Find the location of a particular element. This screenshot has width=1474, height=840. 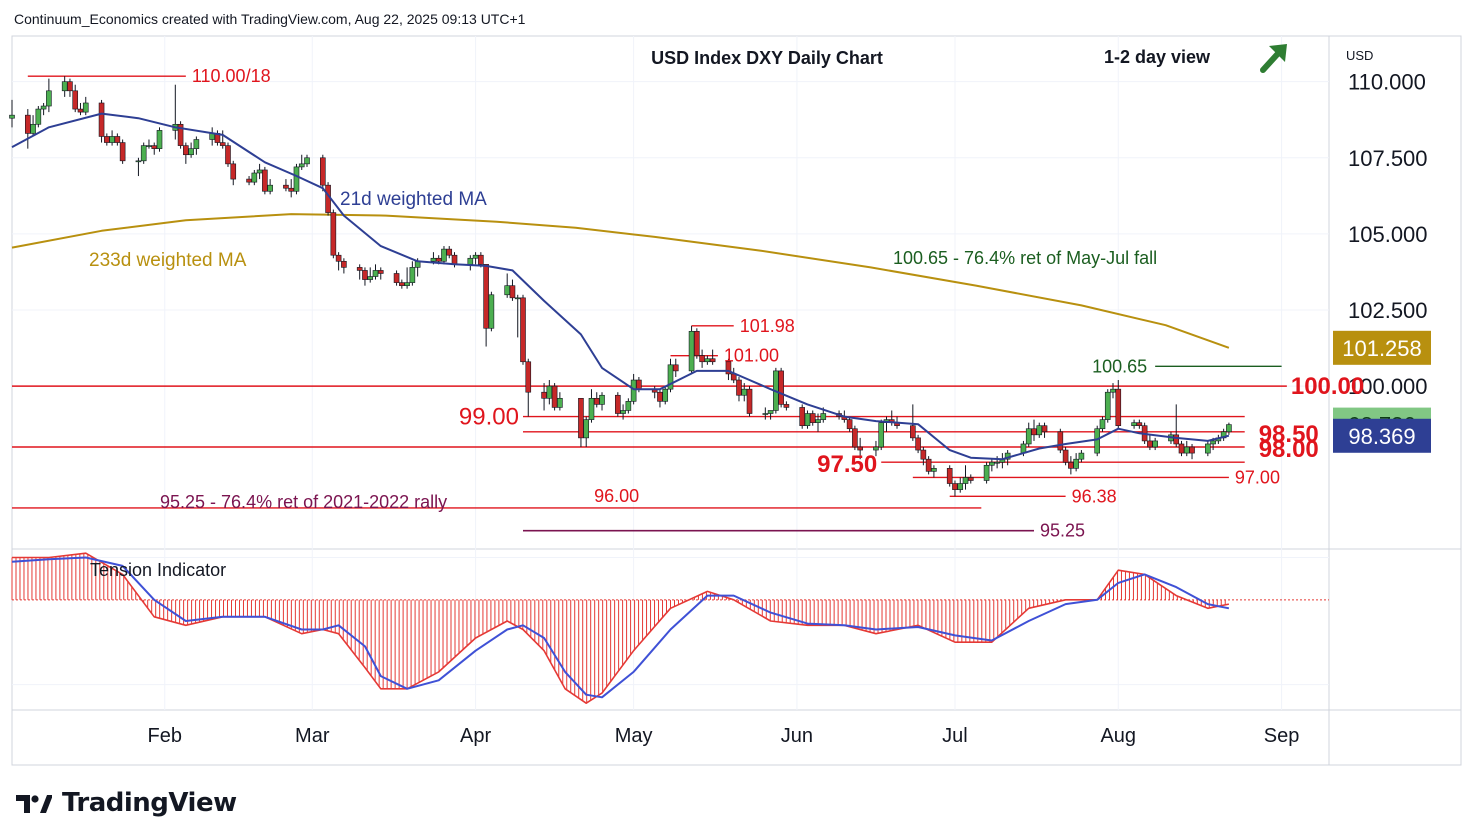

level-label: 99.00 is located at coordinates (489, 417).